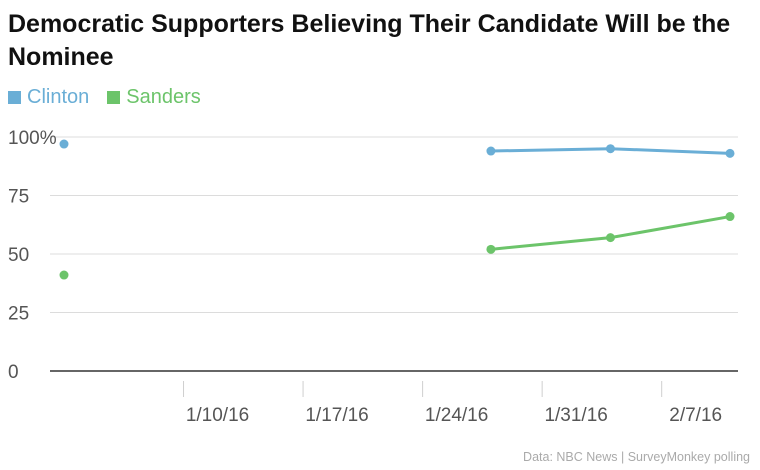  I want to click on legend-item-sanders: Sanders, so click(154, 97).